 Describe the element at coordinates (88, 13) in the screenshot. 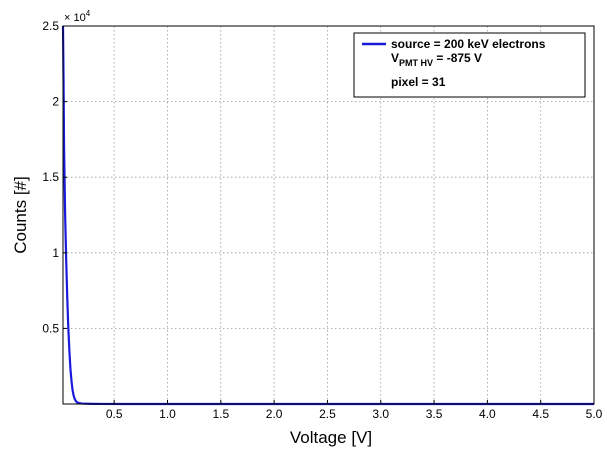

I see `y-scale-exponent: 4` at that location.